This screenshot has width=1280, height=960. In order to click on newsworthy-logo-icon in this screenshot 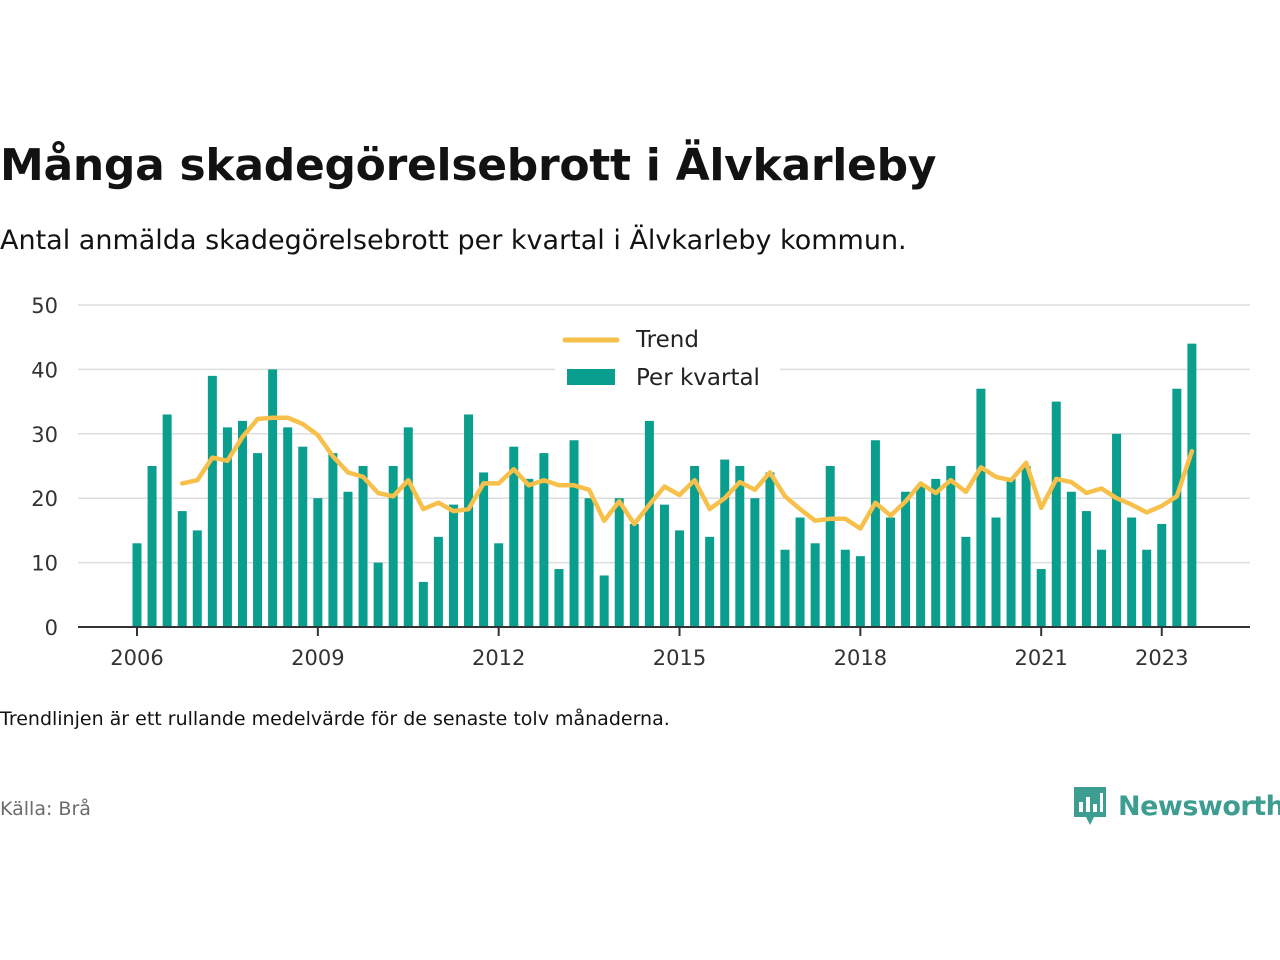, I will do `click(1090, 806)`.